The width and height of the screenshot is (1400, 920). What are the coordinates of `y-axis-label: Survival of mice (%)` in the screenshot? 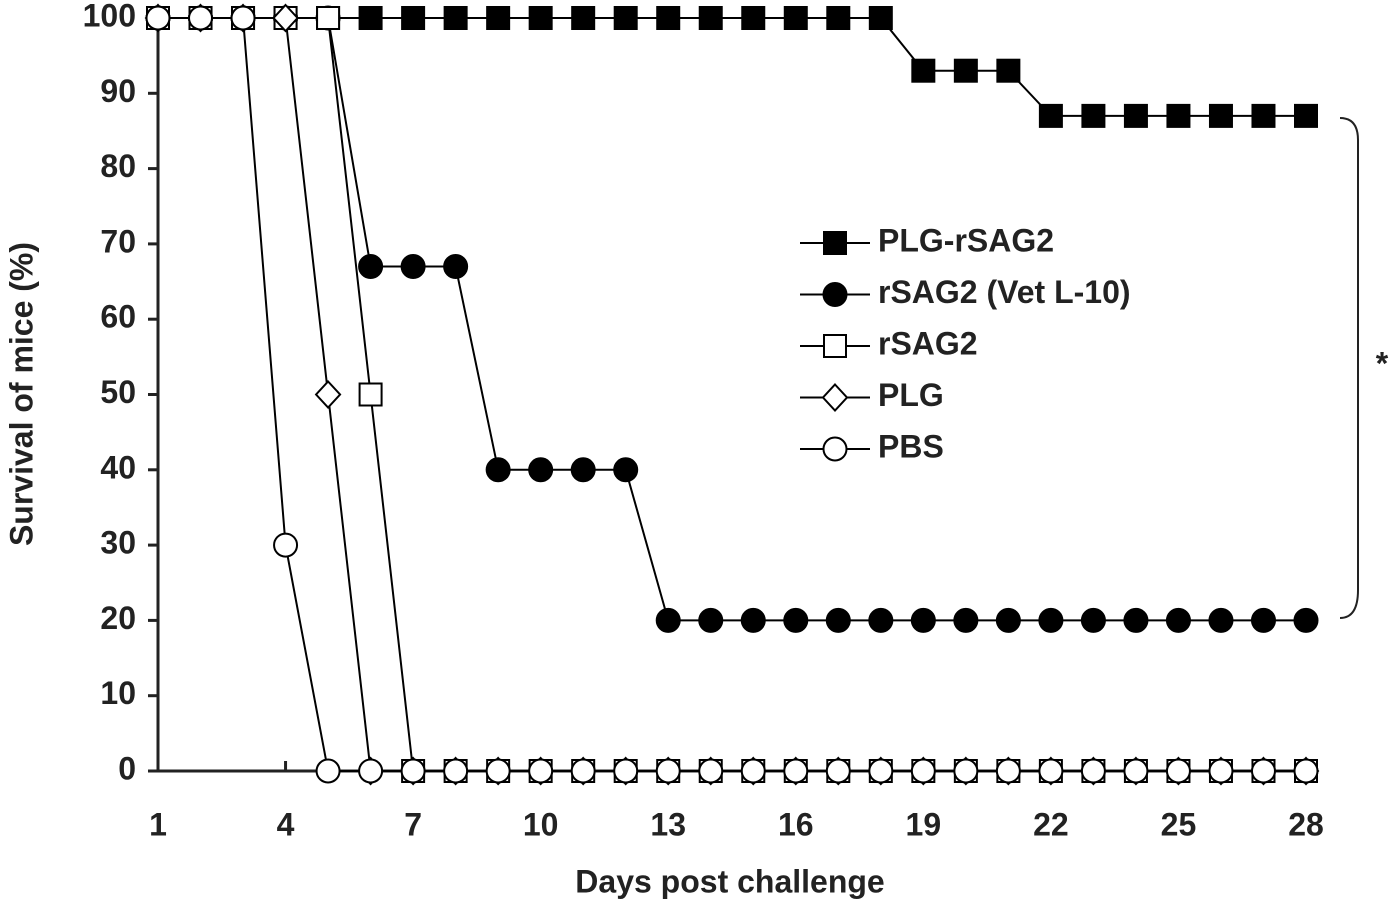 It's located at (21, 394).